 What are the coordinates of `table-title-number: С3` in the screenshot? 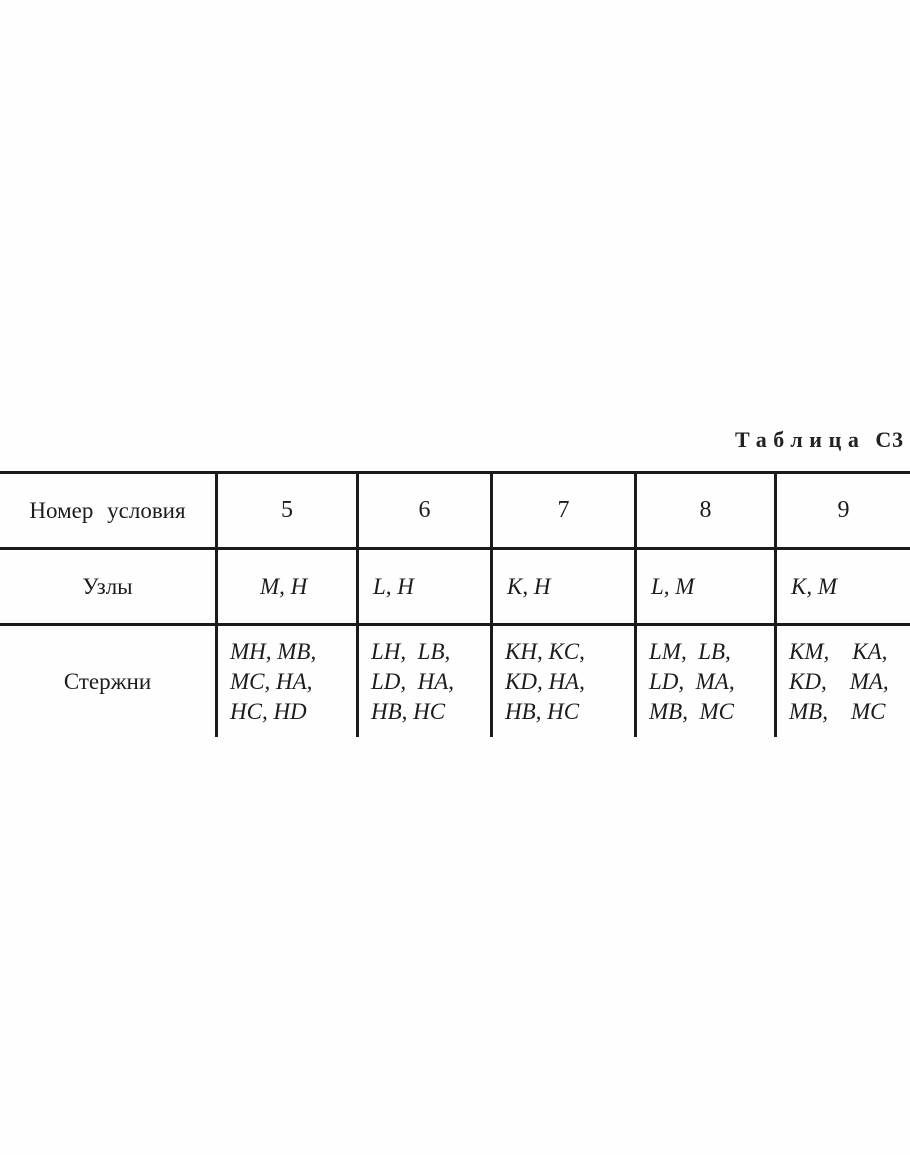 It's located at (889, 439).